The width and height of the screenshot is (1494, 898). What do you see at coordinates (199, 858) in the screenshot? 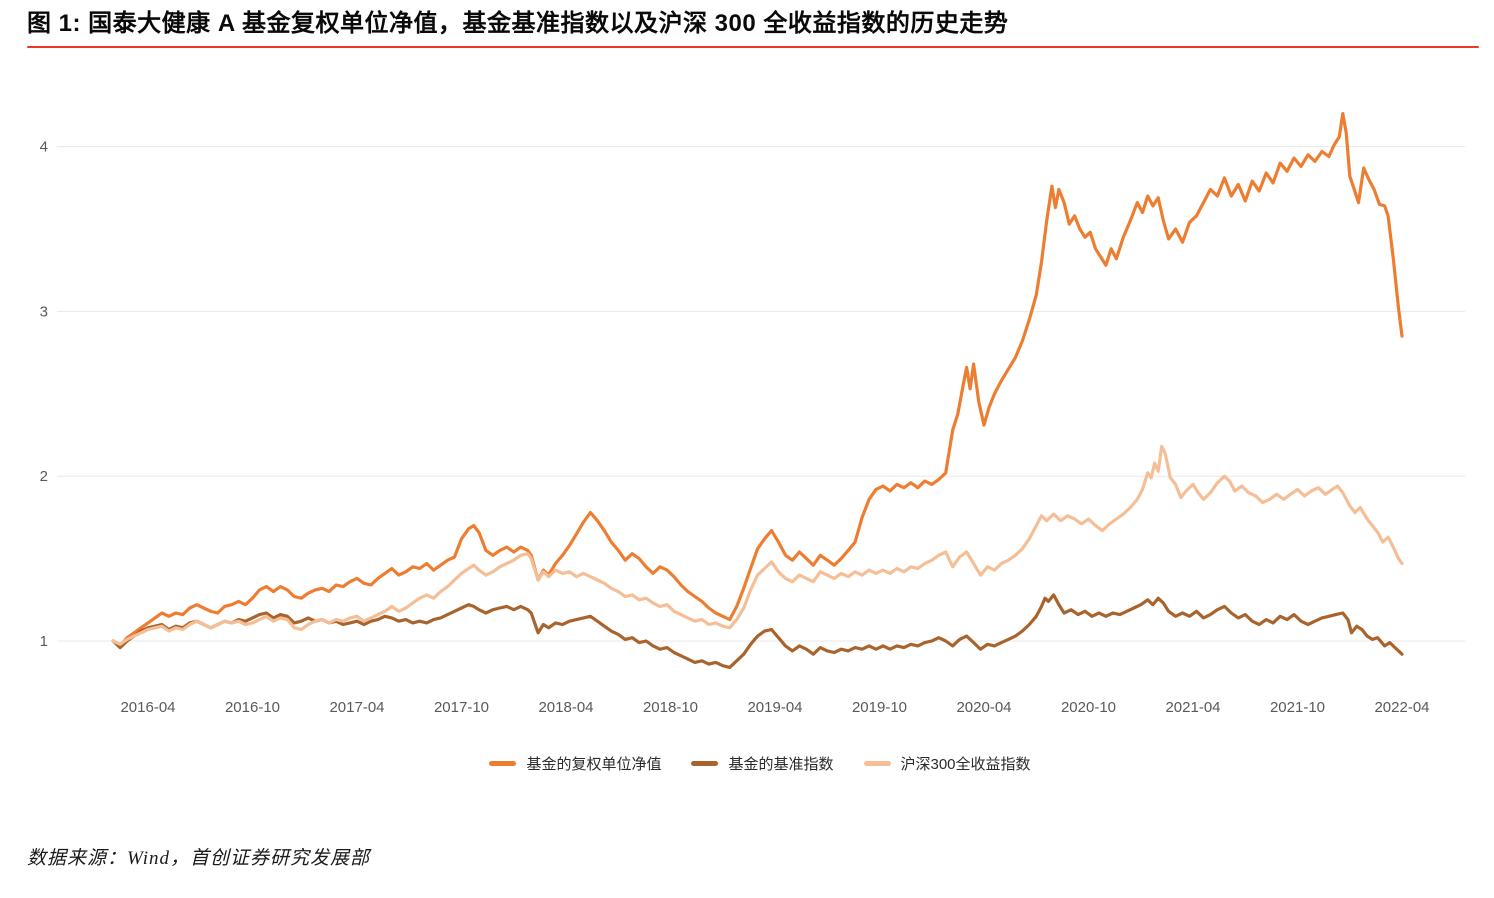
I see `data-source-note: 数据来源：Wind，首创证券研究发展部` at bounding box center [199, 858].